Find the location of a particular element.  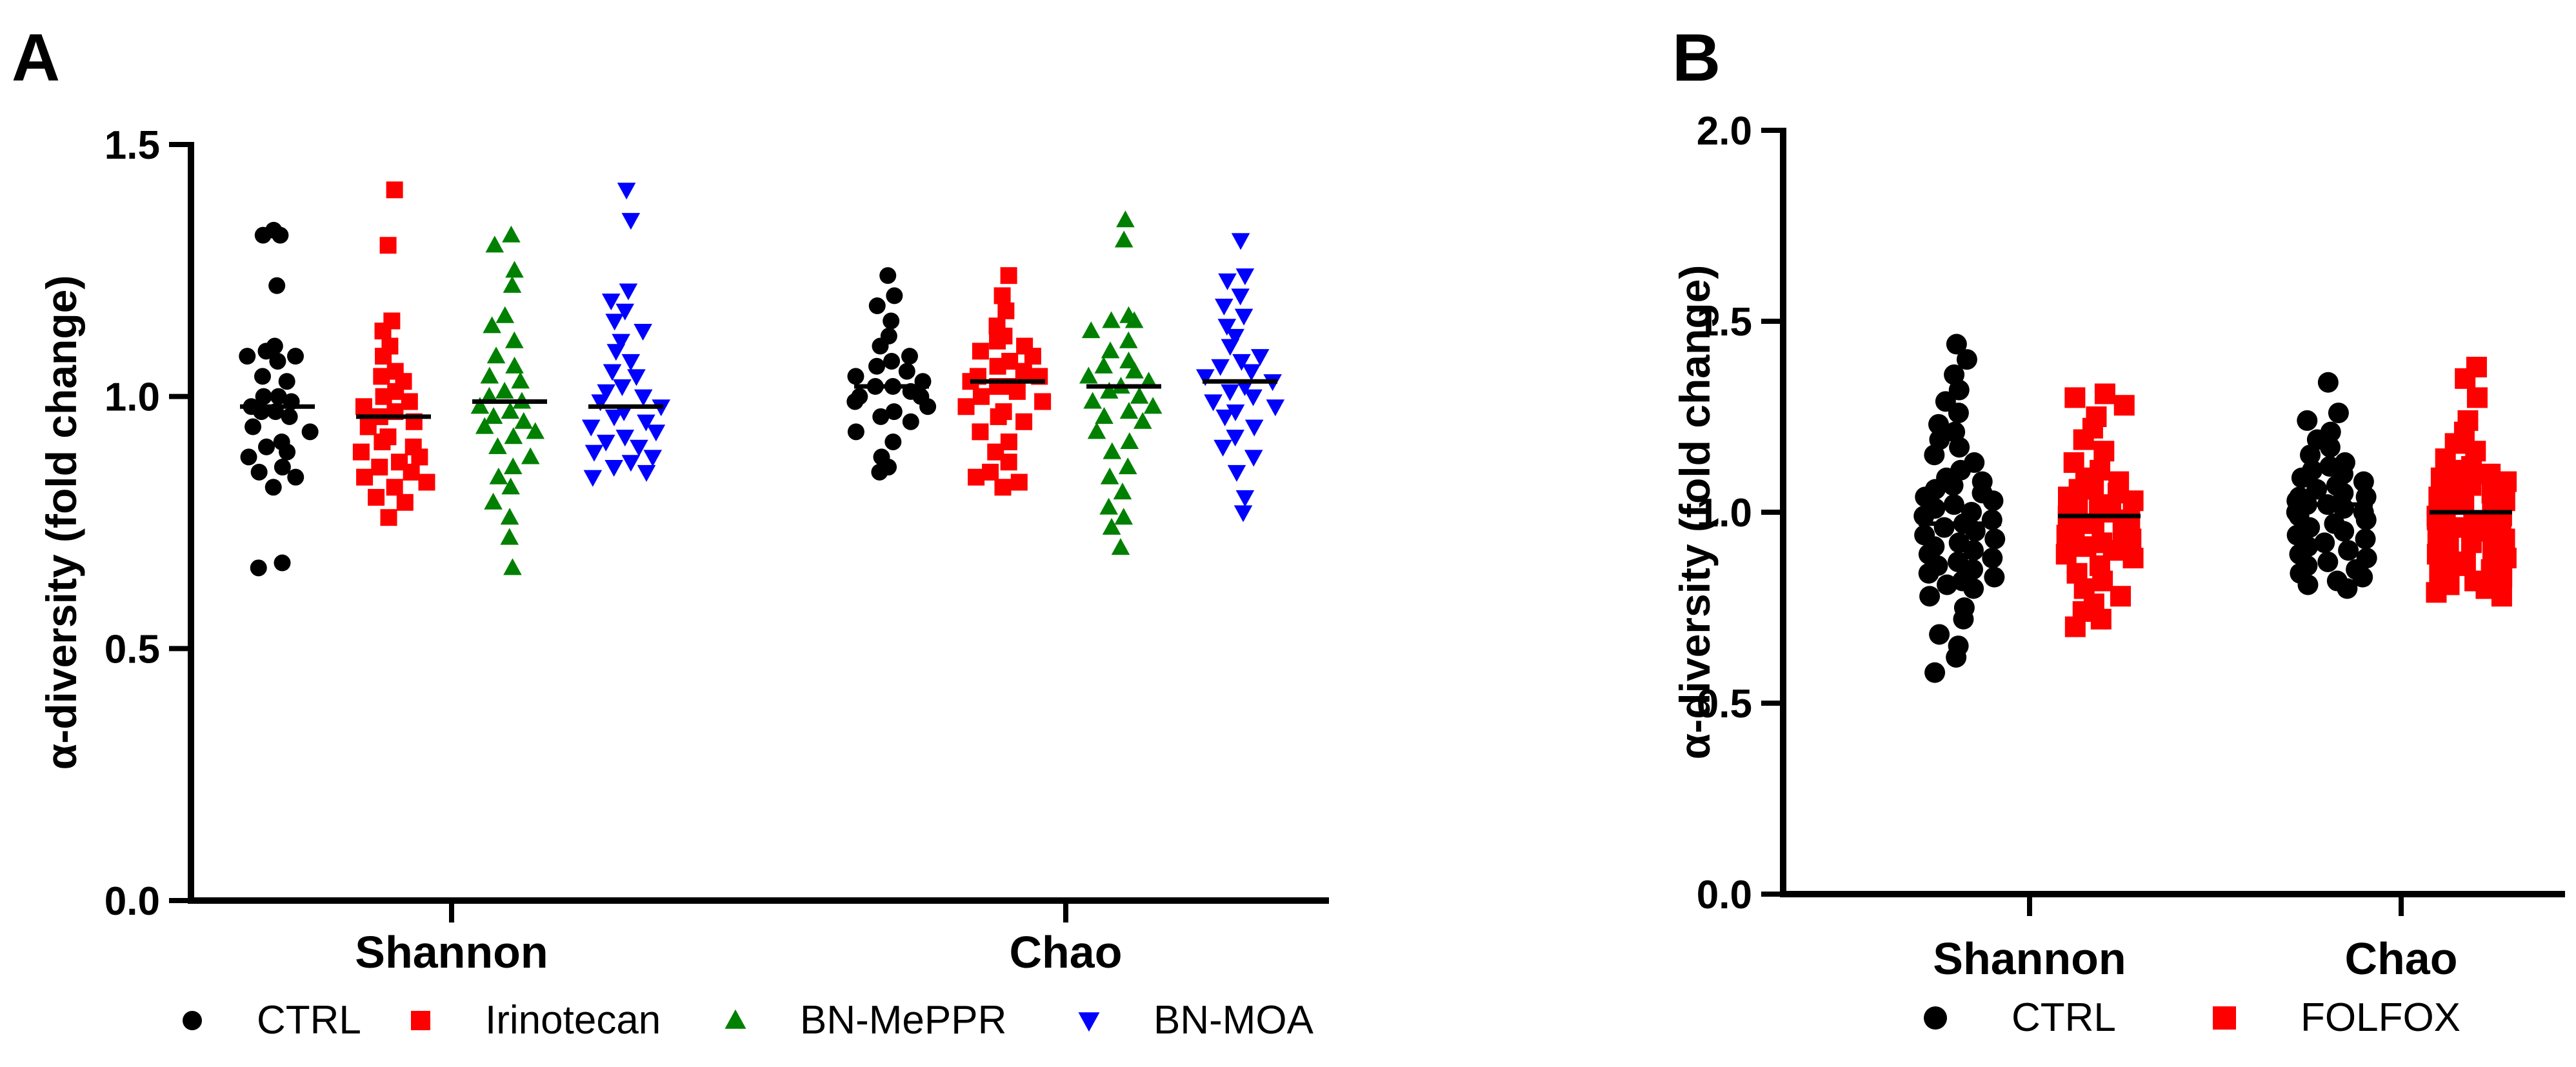

legend-label-bn-meppr: BN-MePPR is located at coordinates (903, 1020).